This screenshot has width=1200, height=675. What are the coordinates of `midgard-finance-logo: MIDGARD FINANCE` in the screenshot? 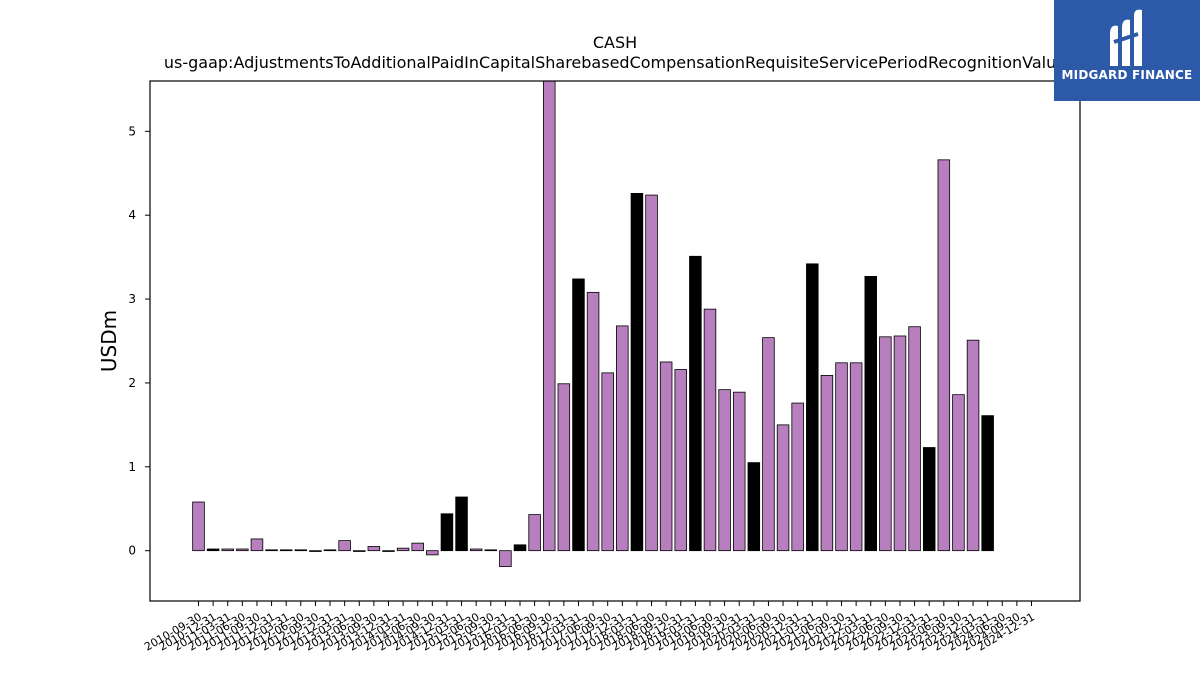 It's located at (1127, 50).